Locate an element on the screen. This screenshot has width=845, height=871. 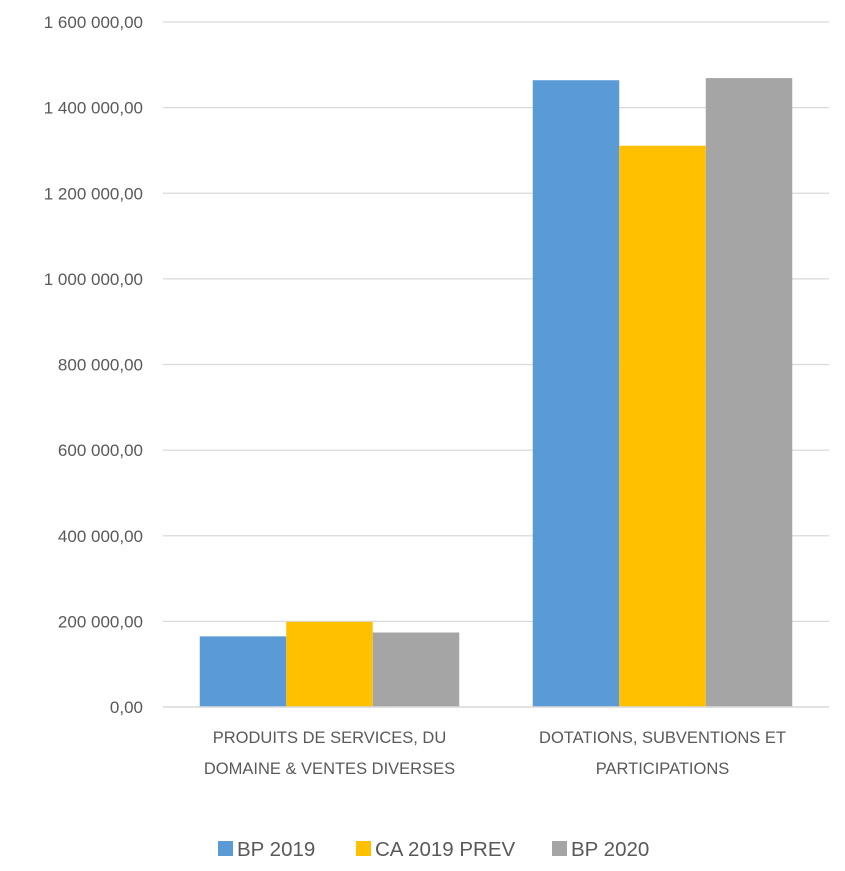
y-tick-label: 600 000,00 is located at coordinates (100, 450).